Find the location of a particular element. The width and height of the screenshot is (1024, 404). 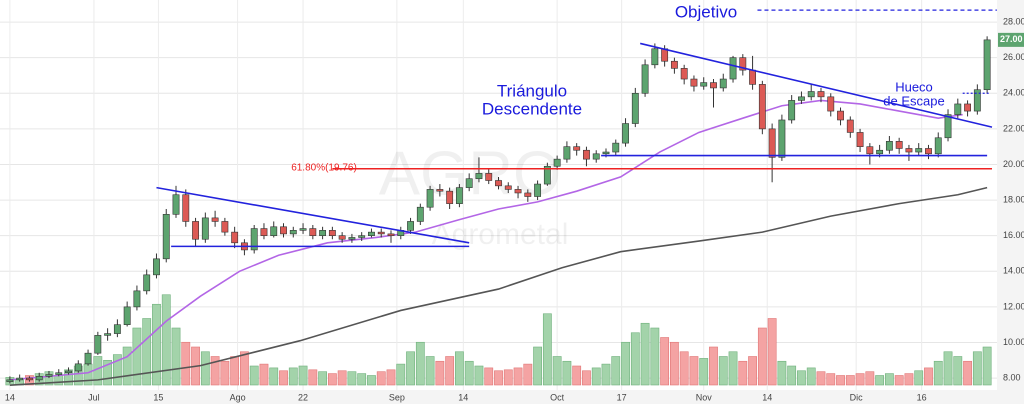

y-tick-label: 14.00 is located at coordinates (1013, 271).